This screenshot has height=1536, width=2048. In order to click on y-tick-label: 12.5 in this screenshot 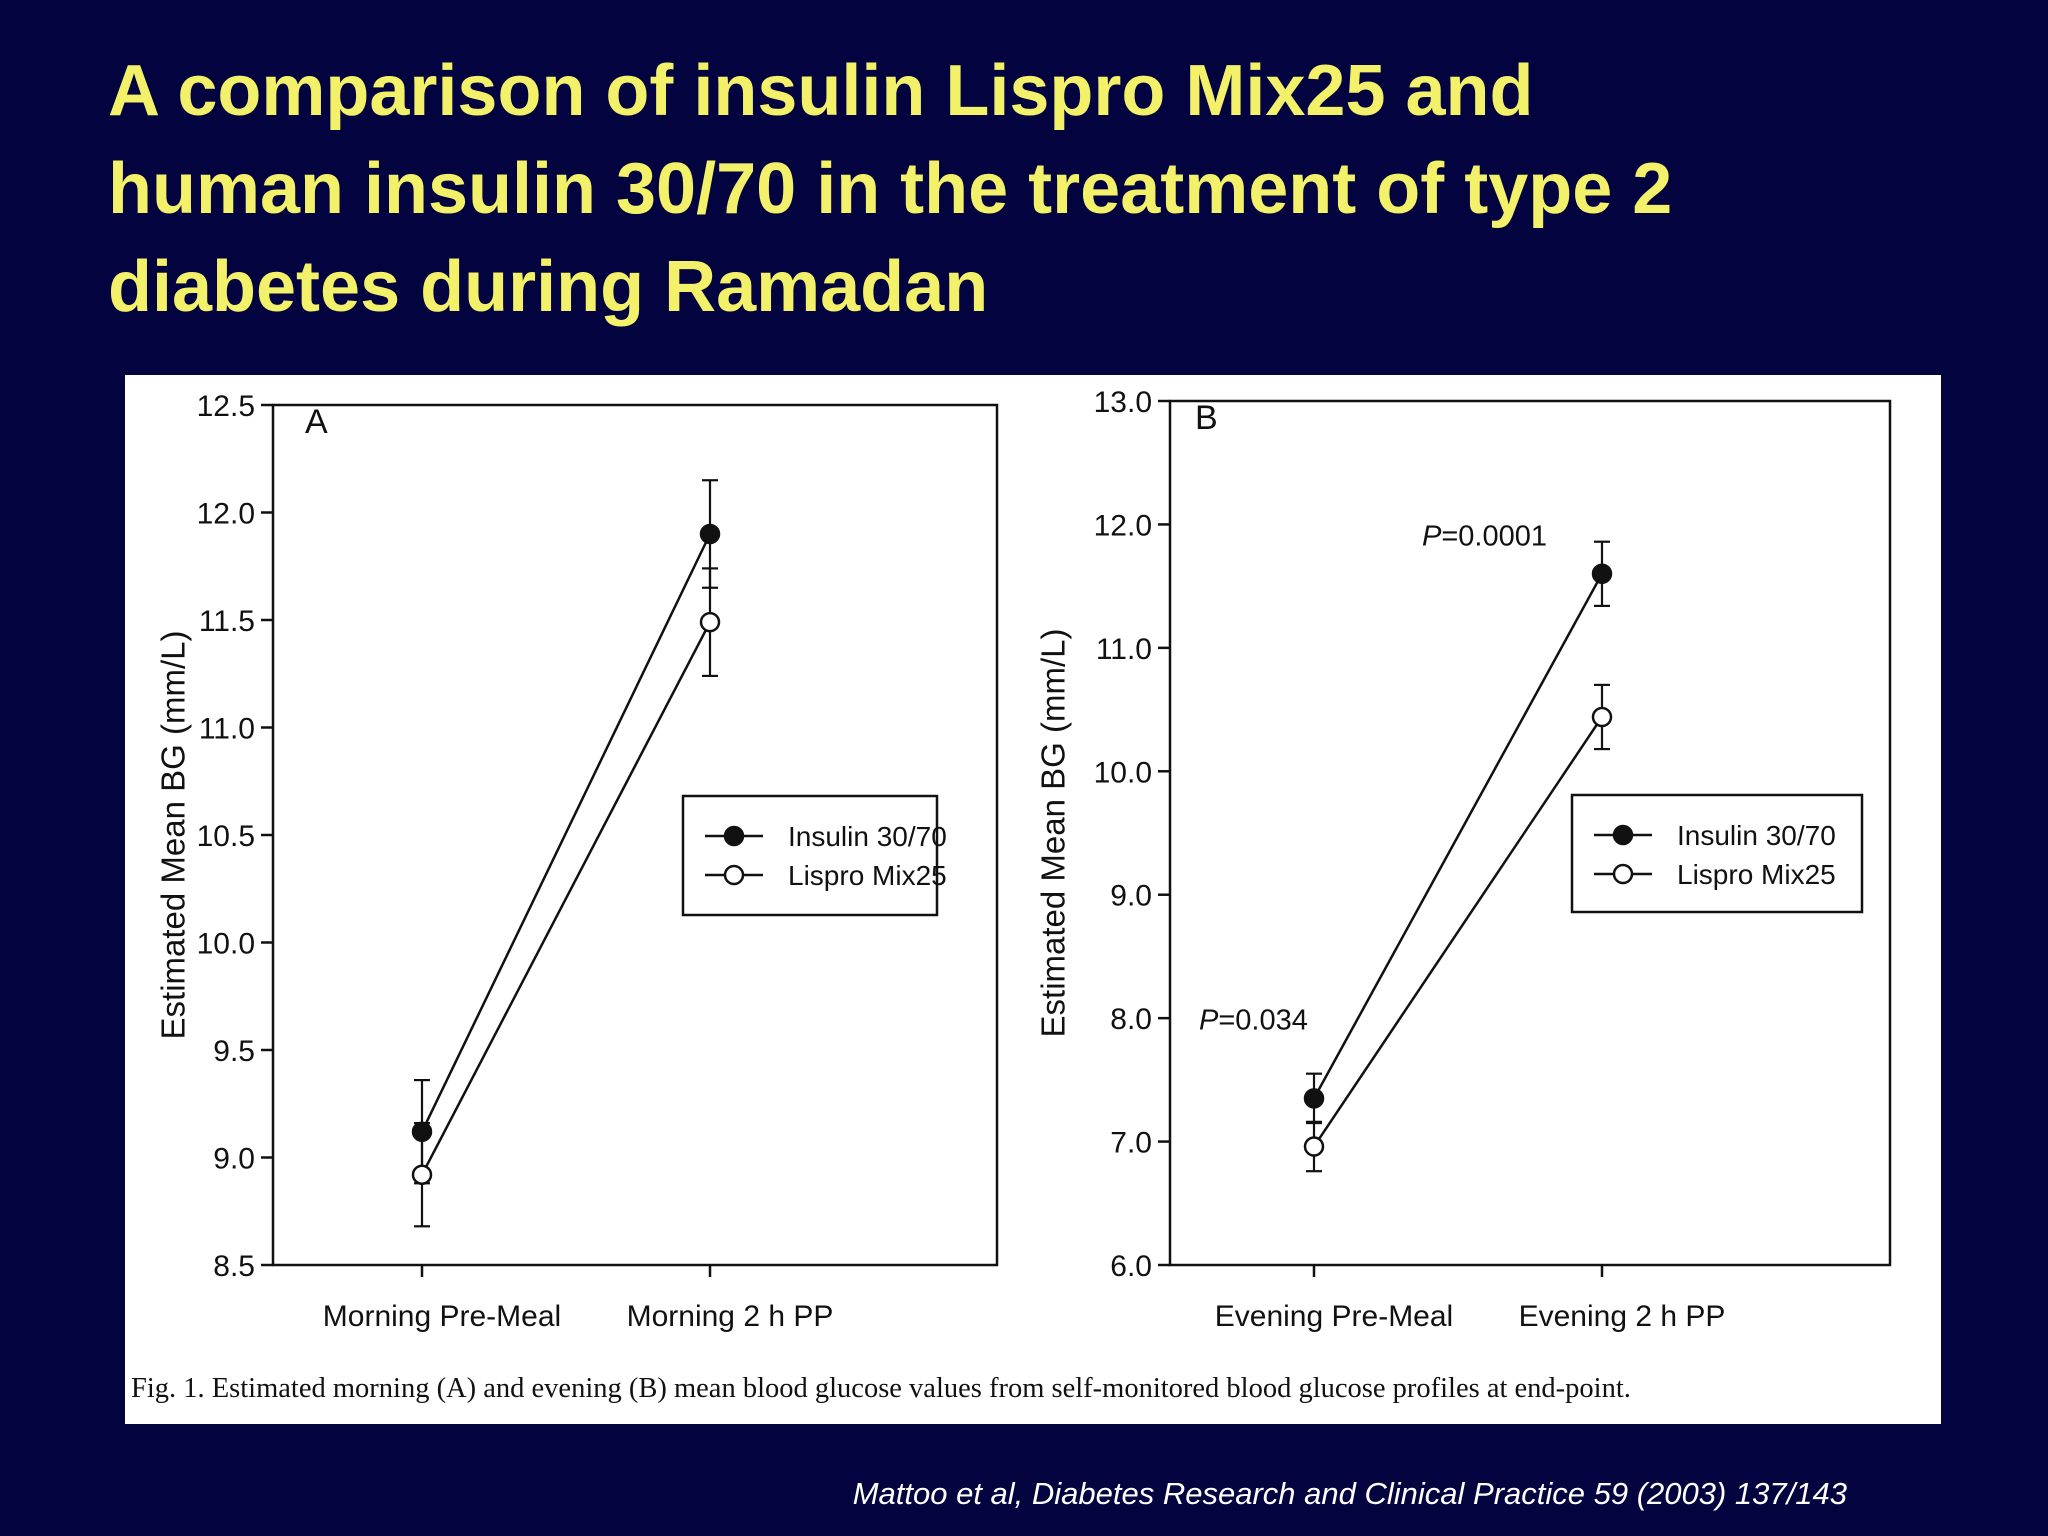, I will do `click(226, 406)`.